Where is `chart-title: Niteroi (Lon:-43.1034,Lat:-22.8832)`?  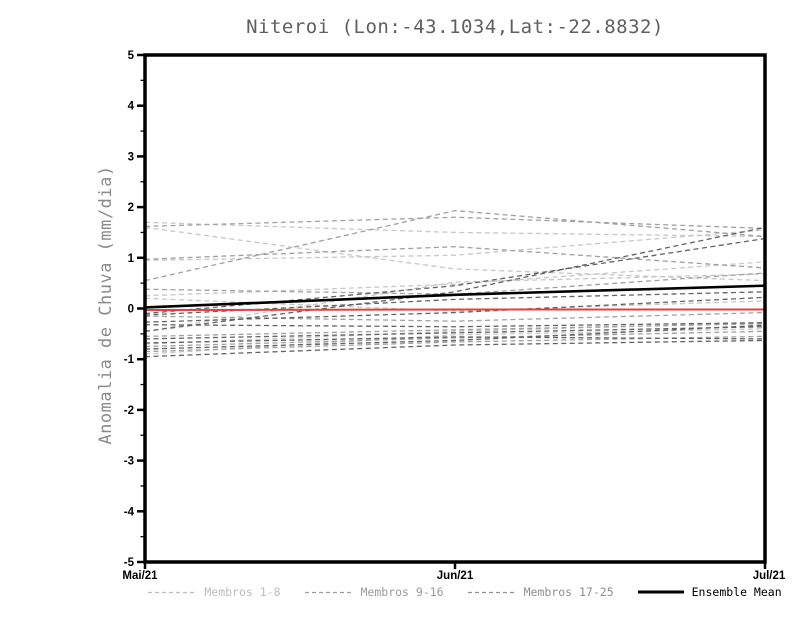
chart-title: Niteroi (Lon:-43.1034,Lat:-22.8832) is located at coordinates (455, 27).